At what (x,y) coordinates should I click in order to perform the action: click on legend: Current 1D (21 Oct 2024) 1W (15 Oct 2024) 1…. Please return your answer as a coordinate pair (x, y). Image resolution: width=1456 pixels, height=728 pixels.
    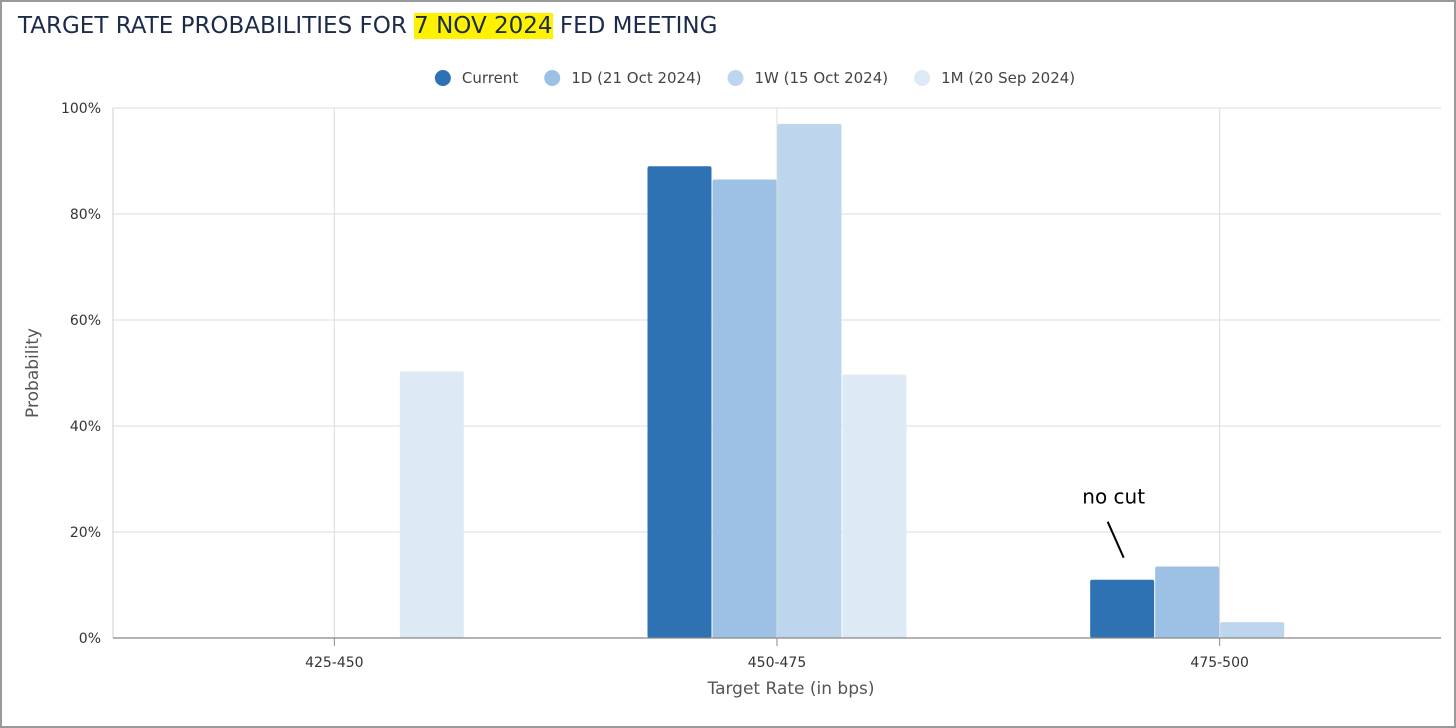
    Looking at the image, I should click on (754, 78).